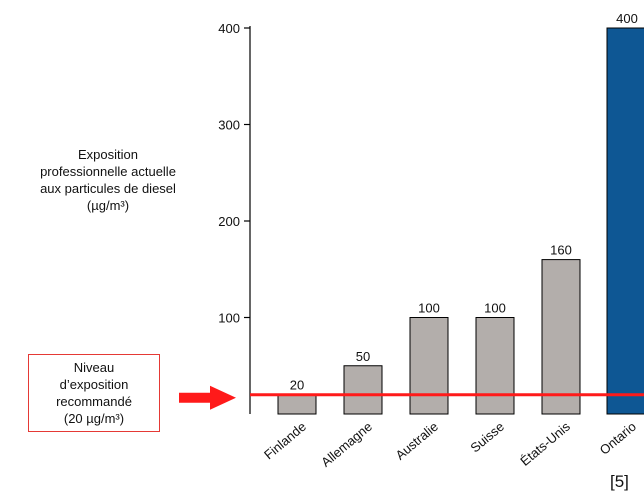 This screenshot has height=503, width=644. I want to click on x-tick-label: Finlande, so click(285, 441).